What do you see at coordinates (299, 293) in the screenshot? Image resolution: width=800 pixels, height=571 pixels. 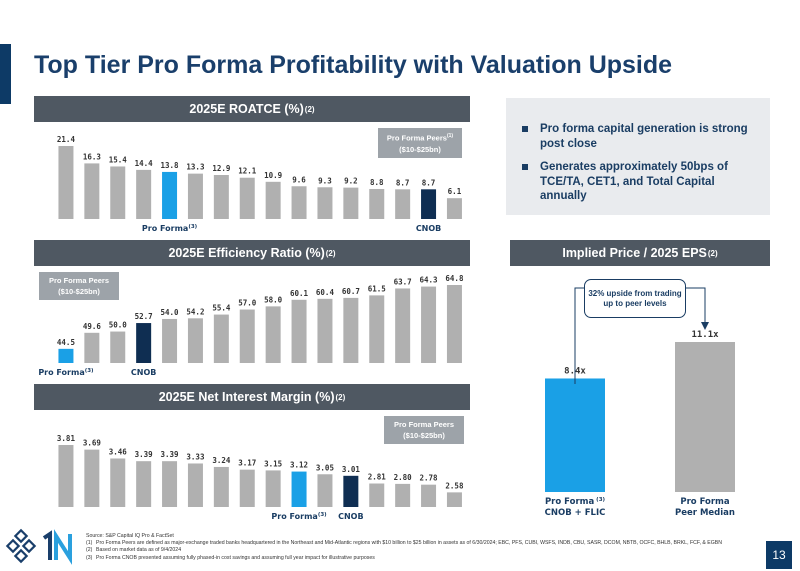 I see `efficiency-bar-value-label: 60.1` at bounding box center [299, 293].